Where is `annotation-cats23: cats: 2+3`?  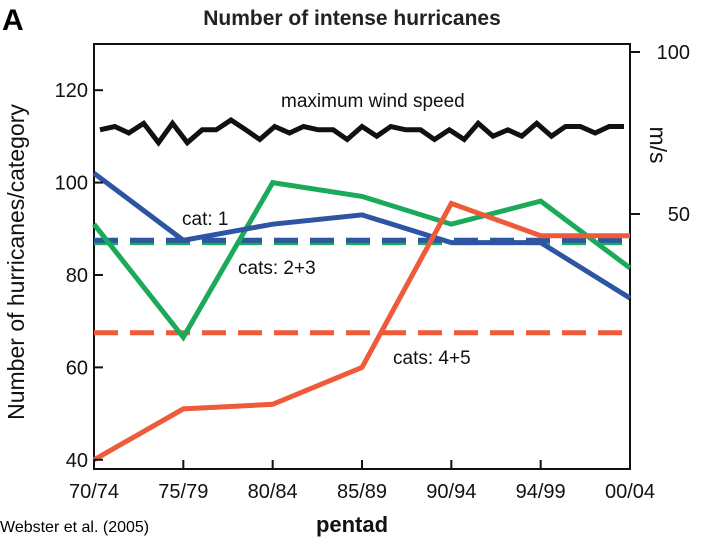 annotation-cats23: cats: 2+3 is located at coordinates (277, 268).